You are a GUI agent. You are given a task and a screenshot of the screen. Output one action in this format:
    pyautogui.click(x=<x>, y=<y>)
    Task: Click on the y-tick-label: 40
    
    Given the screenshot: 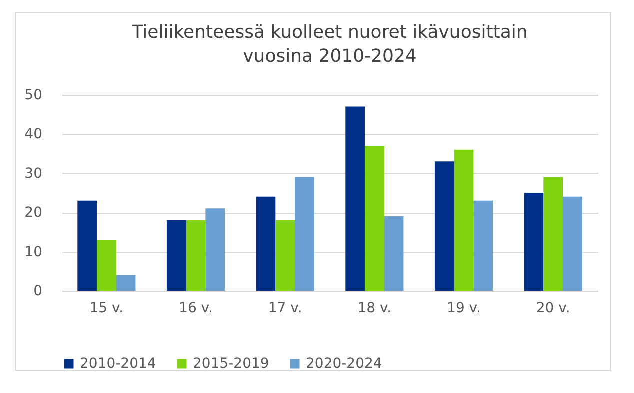 What is the action you would take?
    pyautogui.click(x=33, y=134)
    